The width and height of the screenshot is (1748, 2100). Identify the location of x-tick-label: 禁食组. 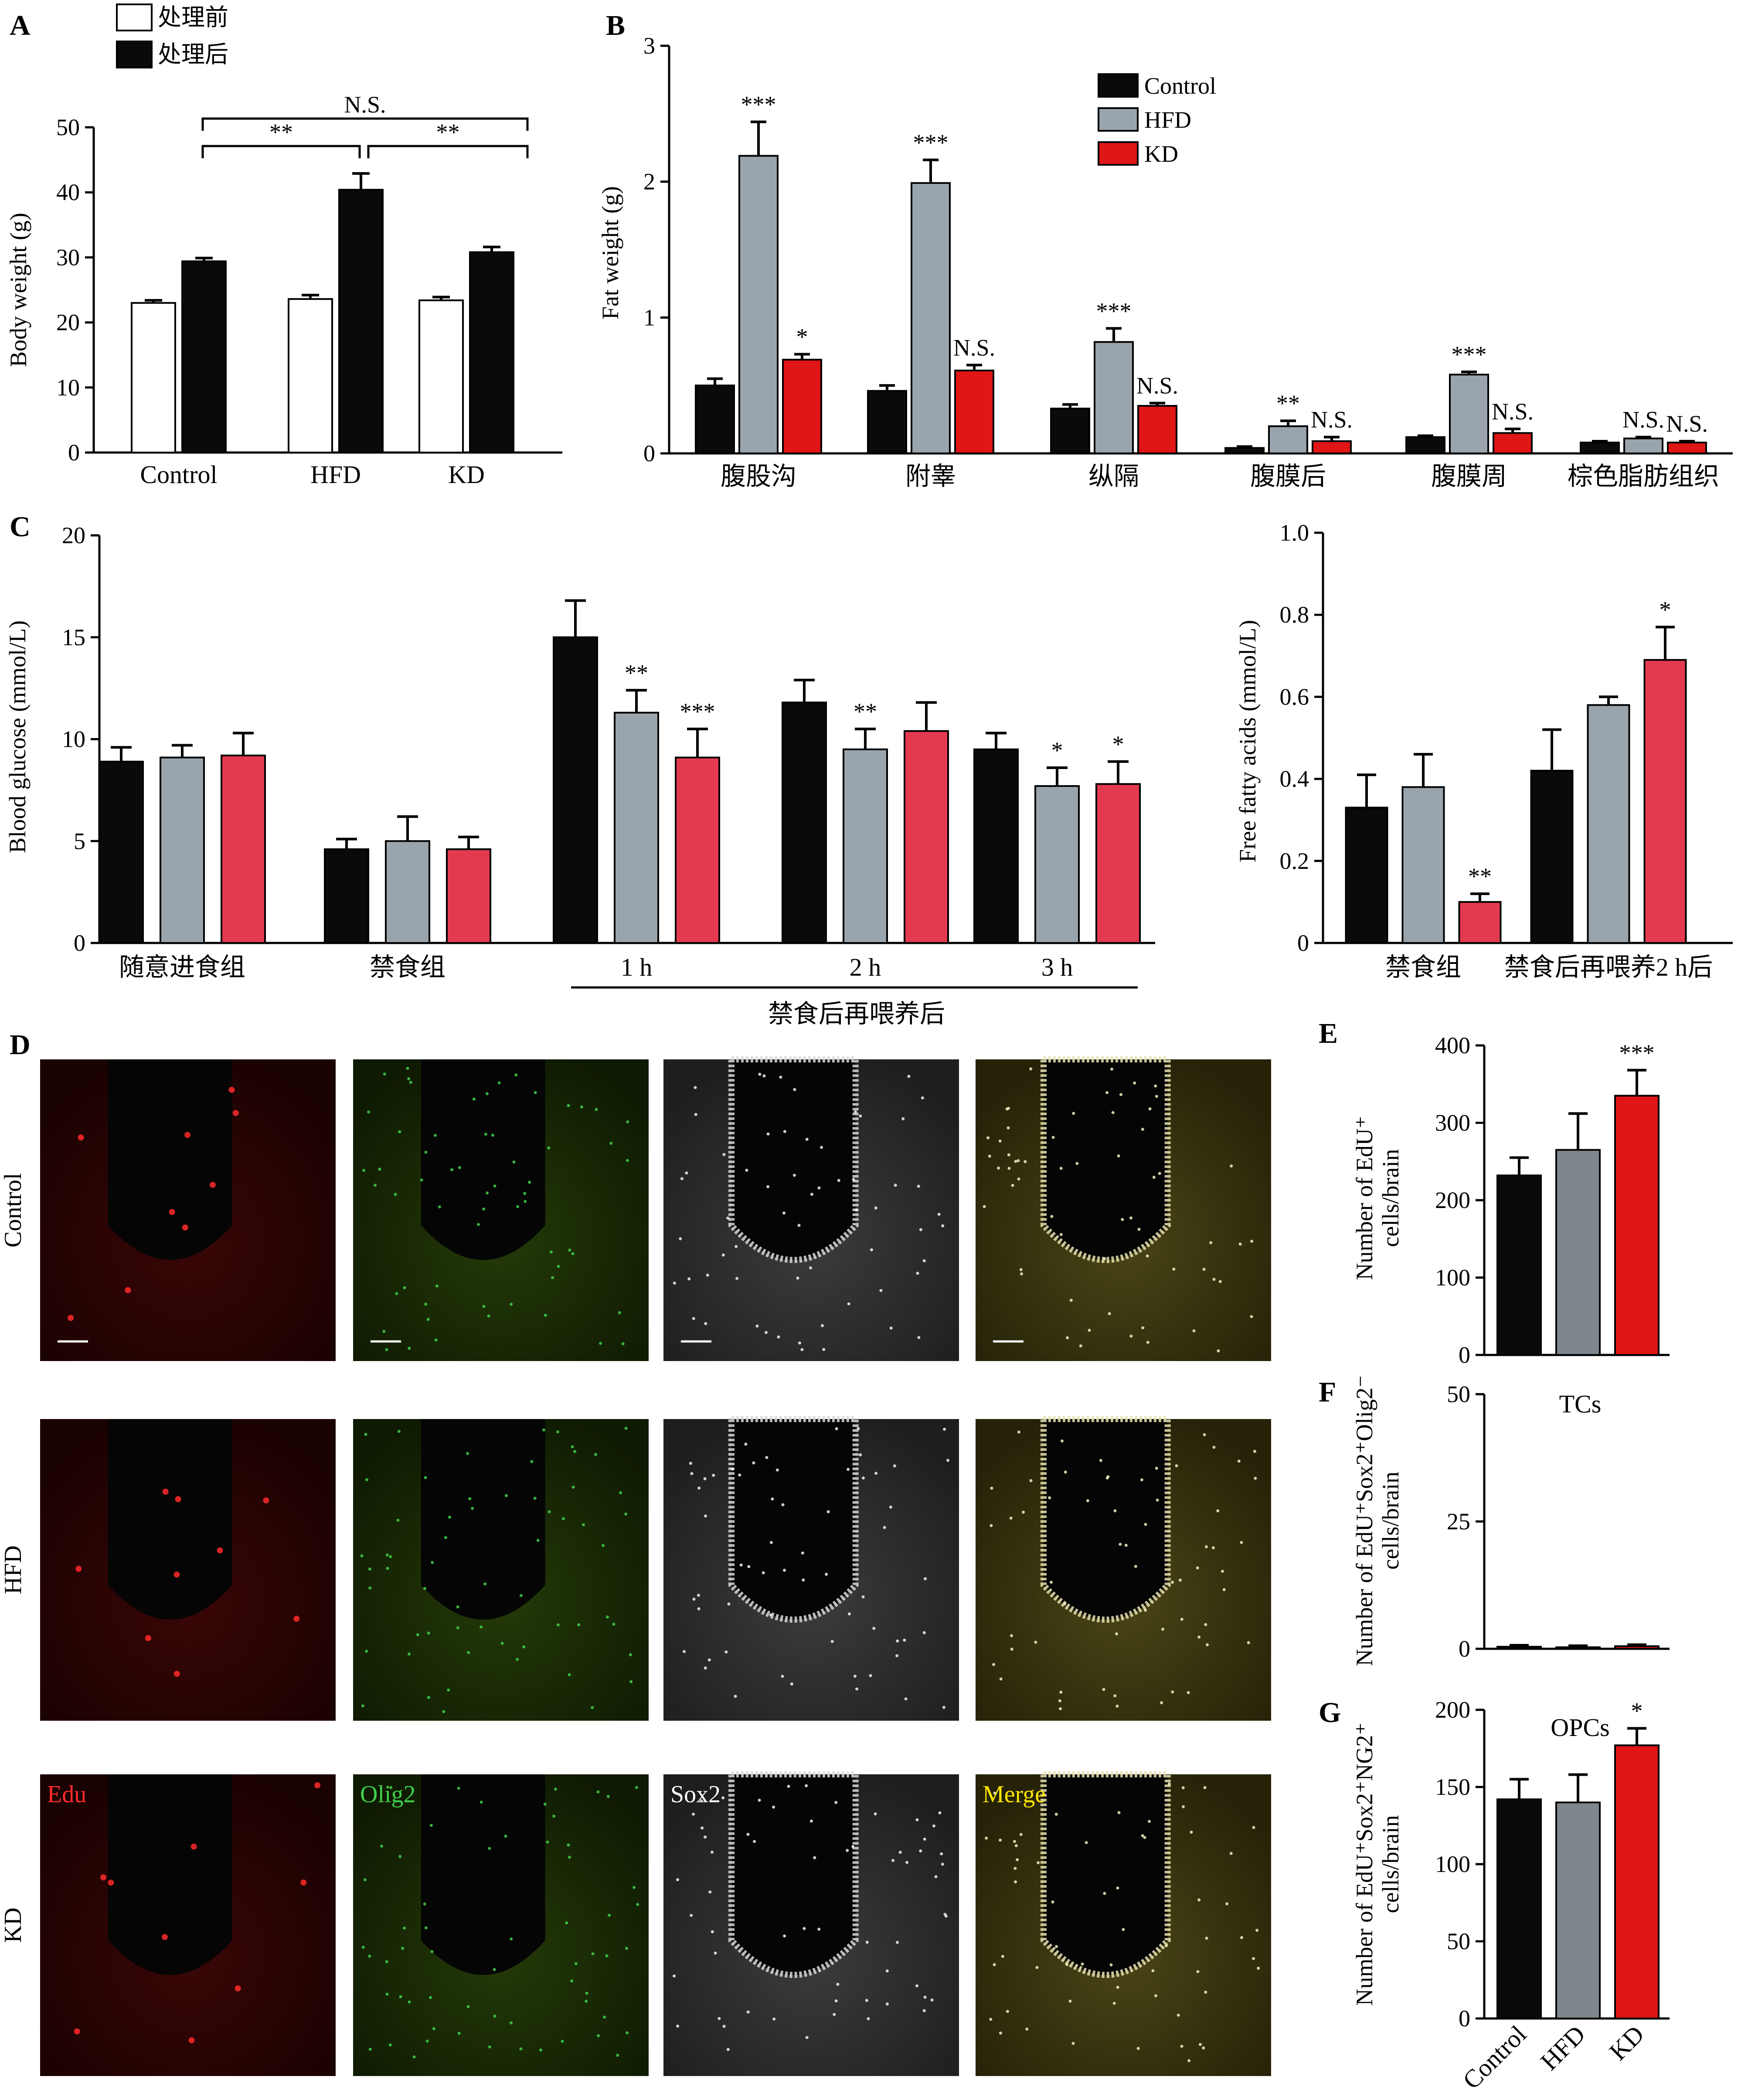
(1423, 967).